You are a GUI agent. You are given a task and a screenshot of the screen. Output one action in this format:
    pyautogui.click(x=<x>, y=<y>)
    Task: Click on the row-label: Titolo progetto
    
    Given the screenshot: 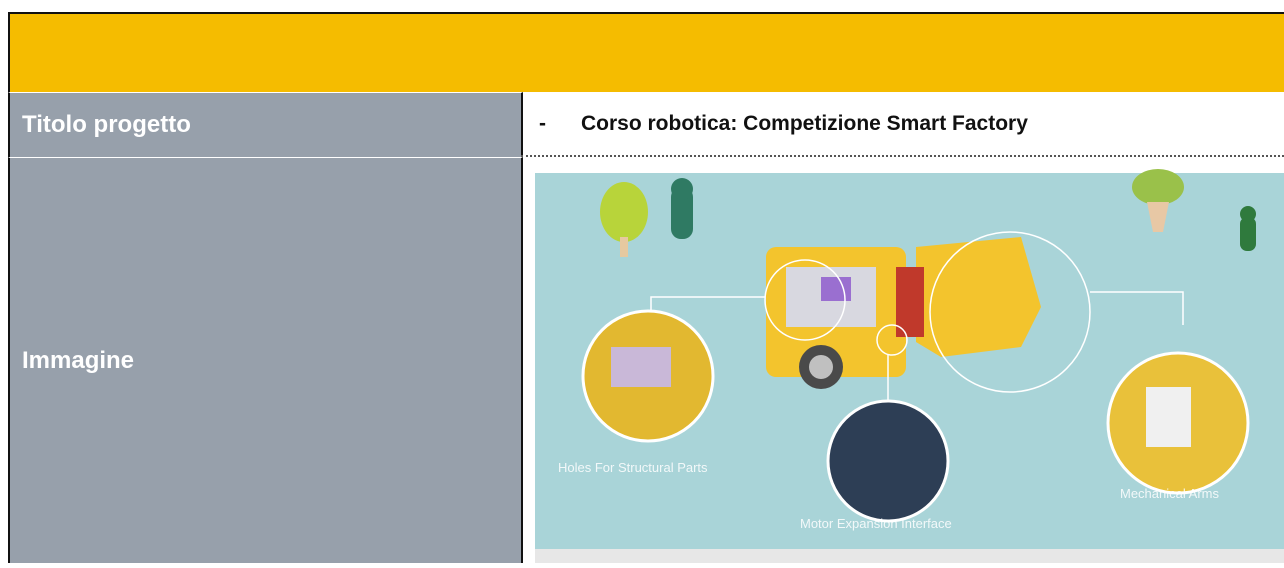 What is the action you would take?
    pyautogui.click(x=265, y=124)
    